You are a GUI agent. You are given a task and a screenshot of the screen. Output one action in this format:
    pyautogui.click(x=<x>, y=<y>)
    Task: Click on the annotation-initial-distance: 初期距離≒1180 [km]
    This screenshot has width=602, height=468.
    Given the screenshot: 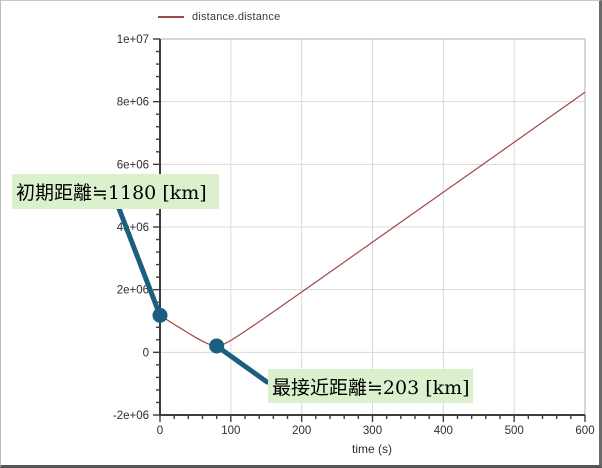 What is the action you would take?
    pyautogui.click(x=115, y=191)
    